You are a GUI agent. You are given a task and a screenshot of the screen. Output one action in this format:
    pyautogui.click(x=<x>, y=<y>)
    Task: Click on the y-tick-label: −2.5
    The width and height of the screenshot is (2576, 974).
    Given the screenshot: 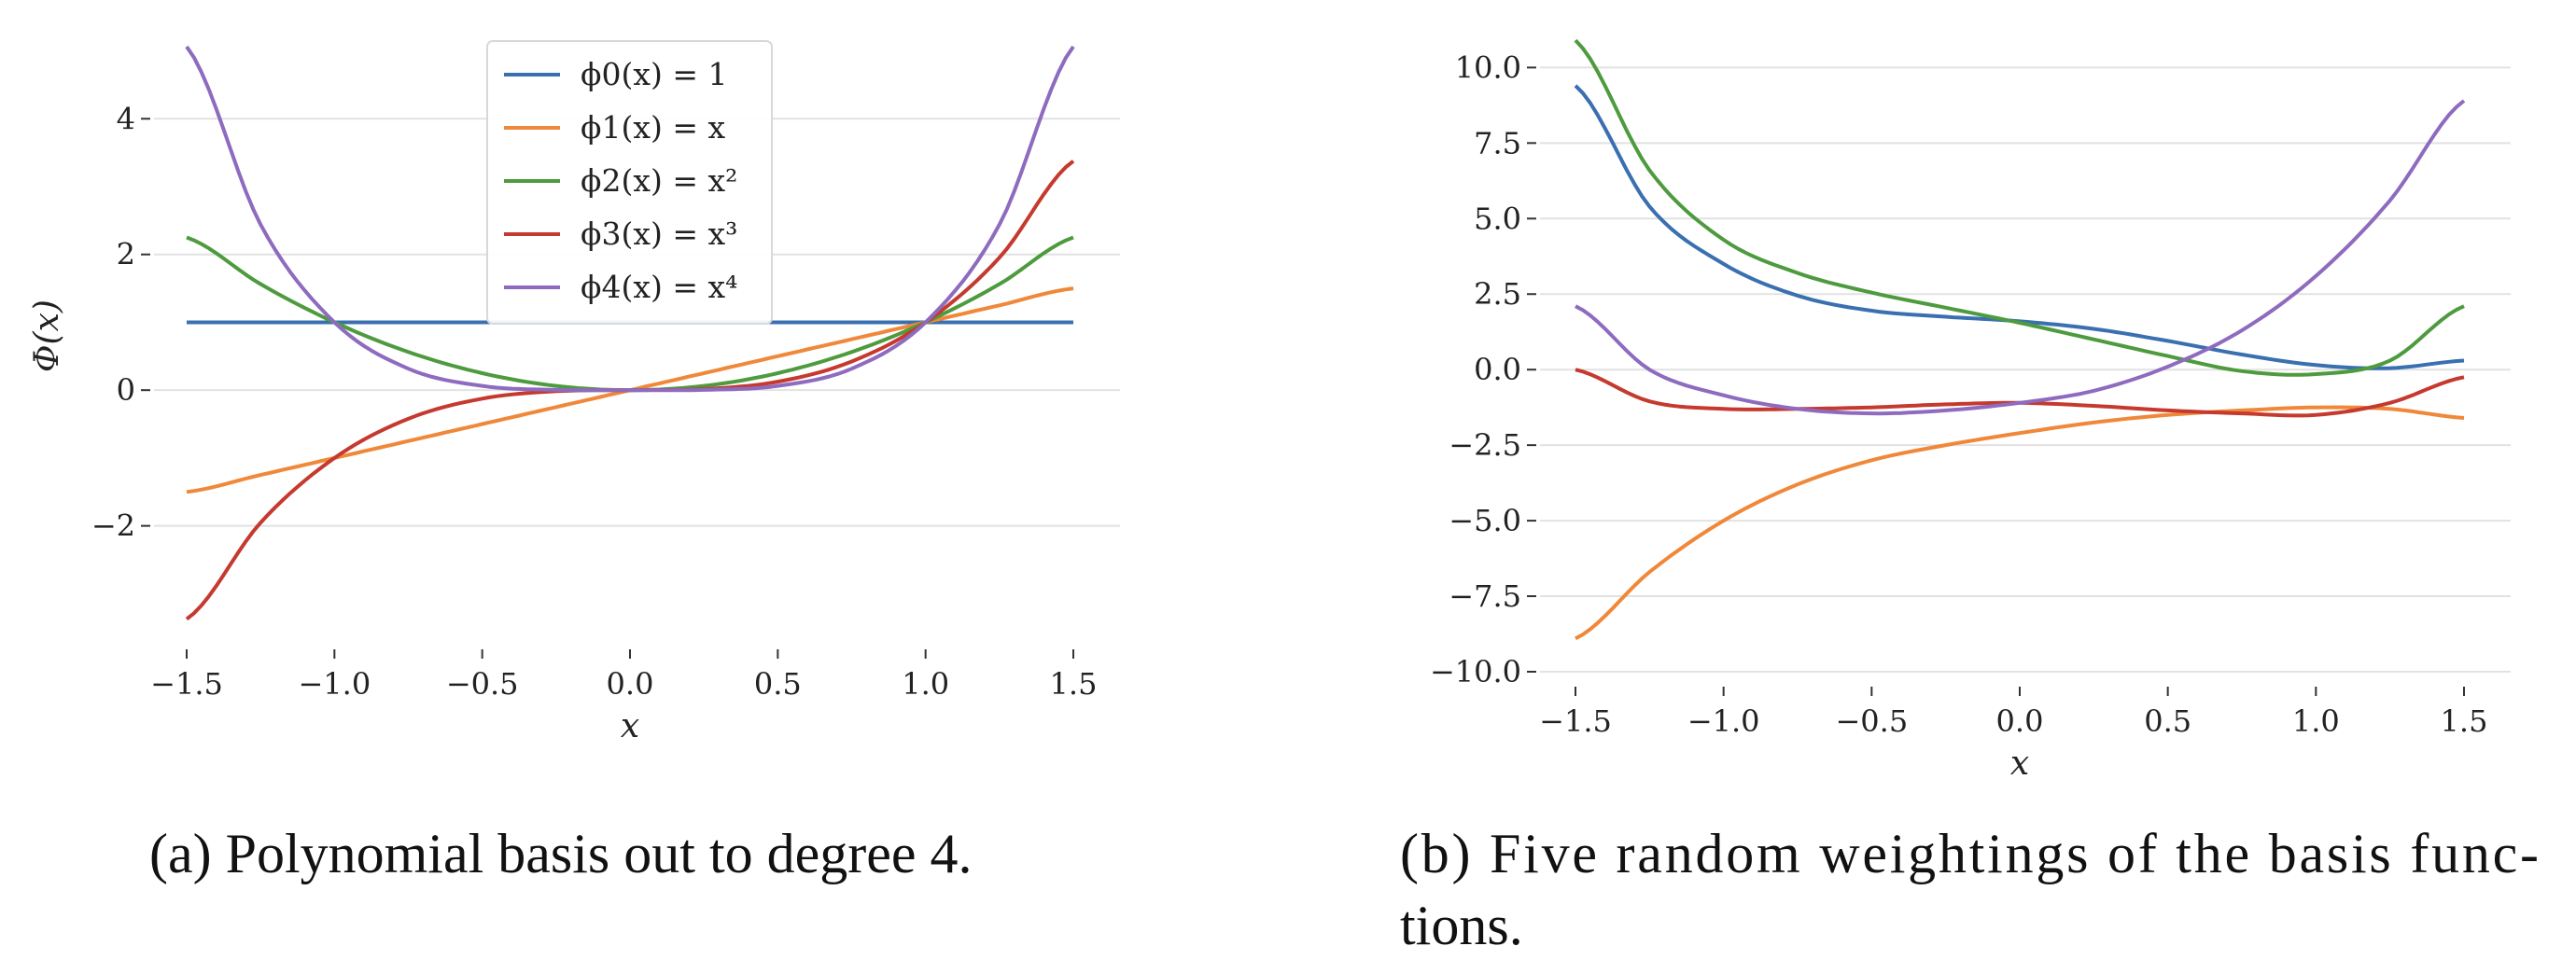 What is the action you would take?
    pyautogui.click(x=1485, y=445)
    